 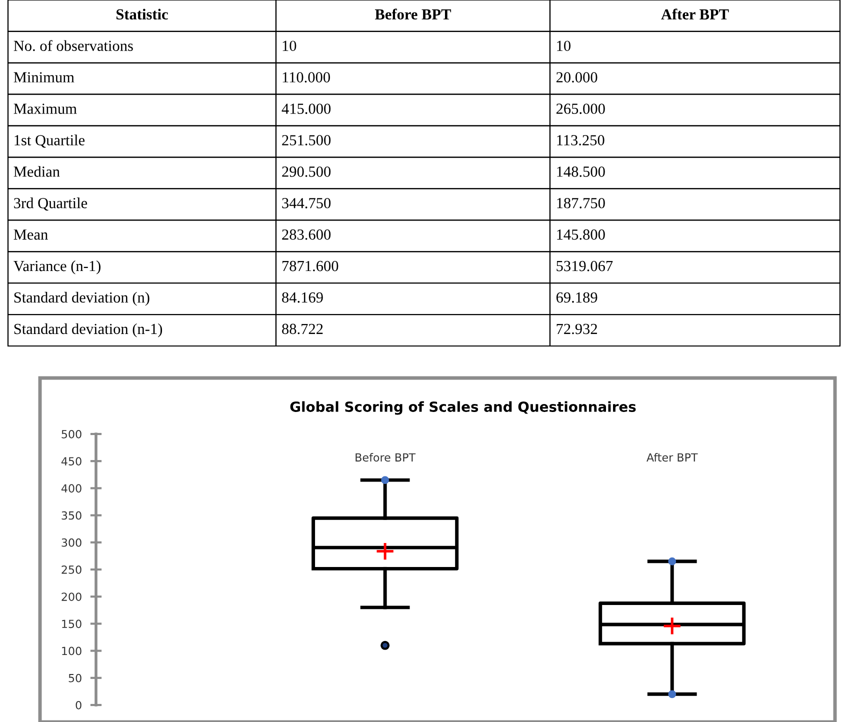 I want to click on text: 251.500, so click(x=306, y=140).